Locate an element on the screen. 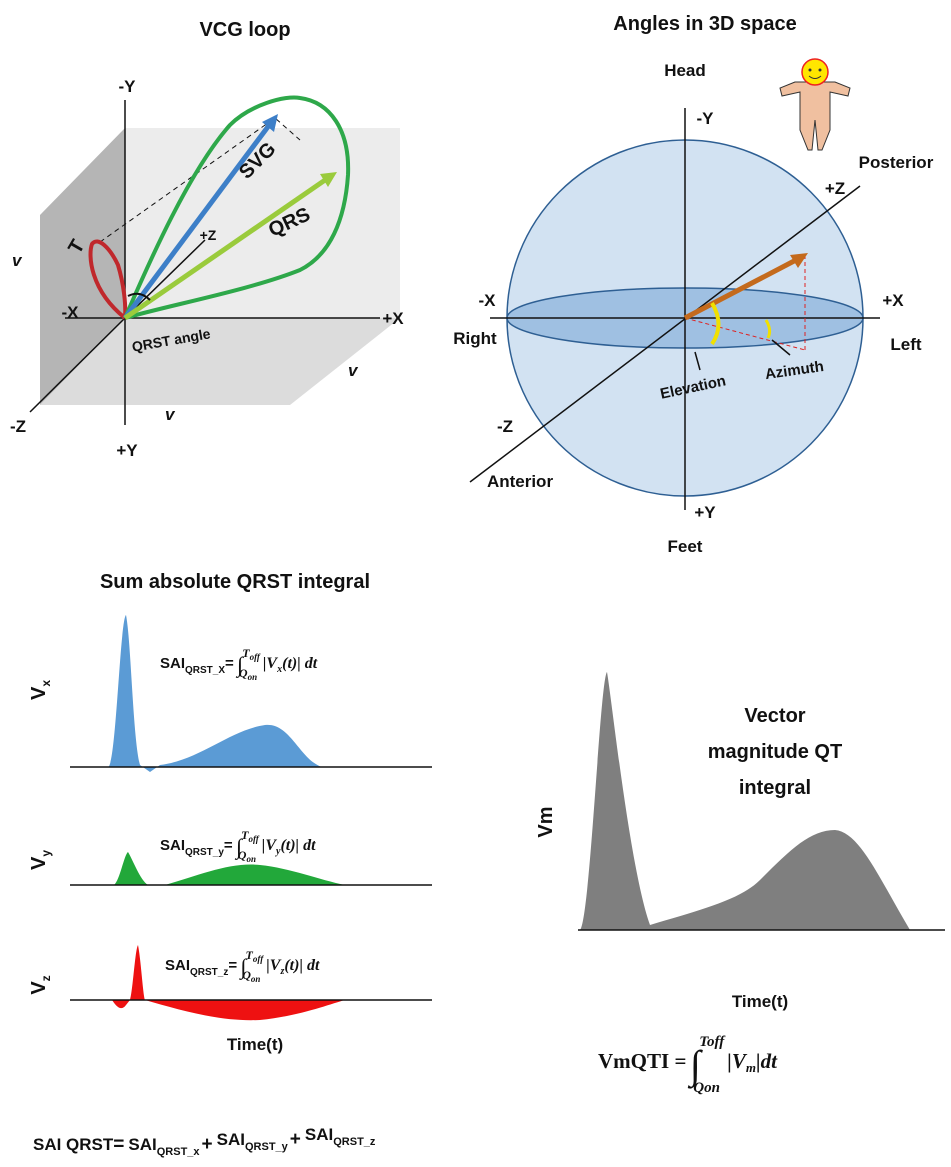  vm-panel: Vector magnitude QT integral Vm Time(t) is located at coordinates (740, 841).